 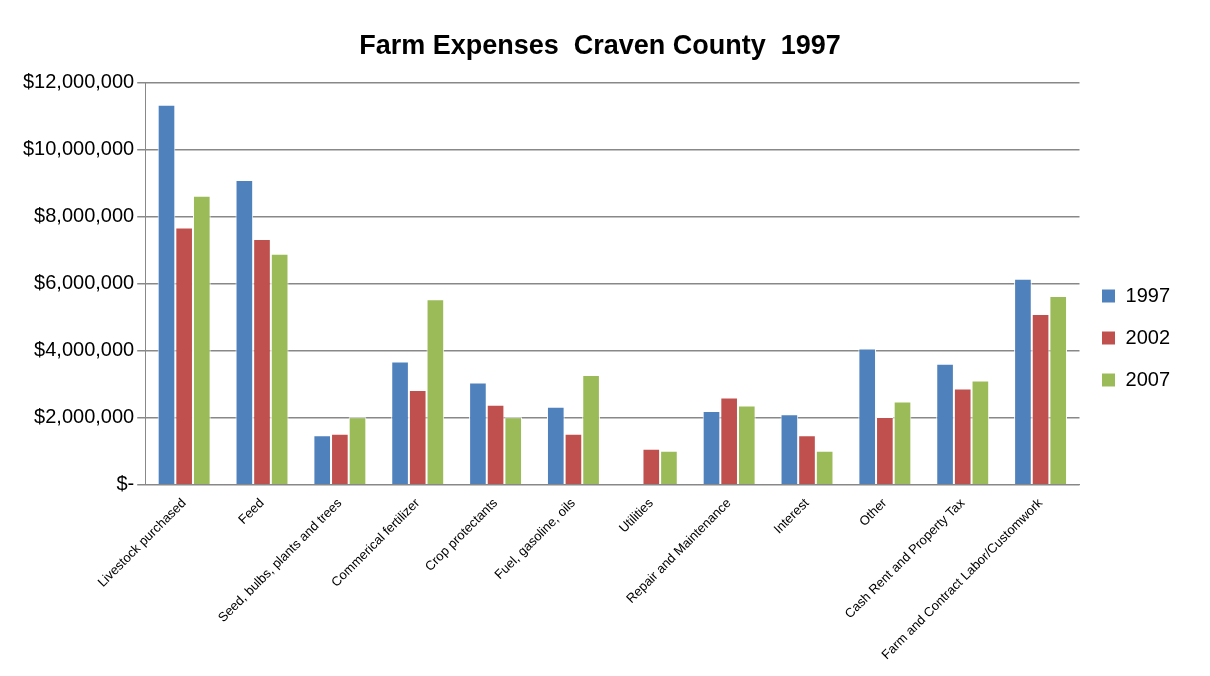 What do you see at coordinates (84, 416) in the screenshot?
I see `y-tick-label: $2,000,000` at bounding box center [84, 416].